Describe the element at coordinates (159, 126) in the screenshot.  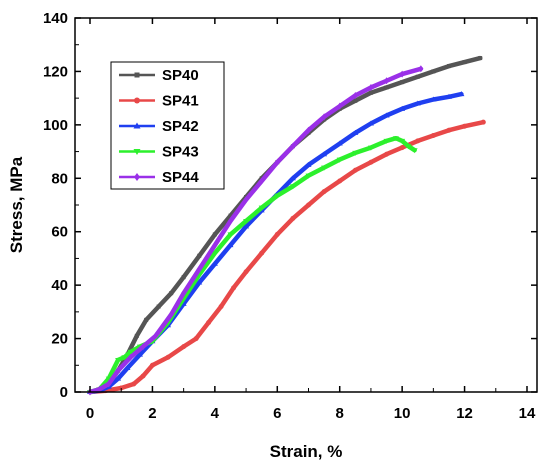
I see `legend-item-sp42: SP42` at that location.